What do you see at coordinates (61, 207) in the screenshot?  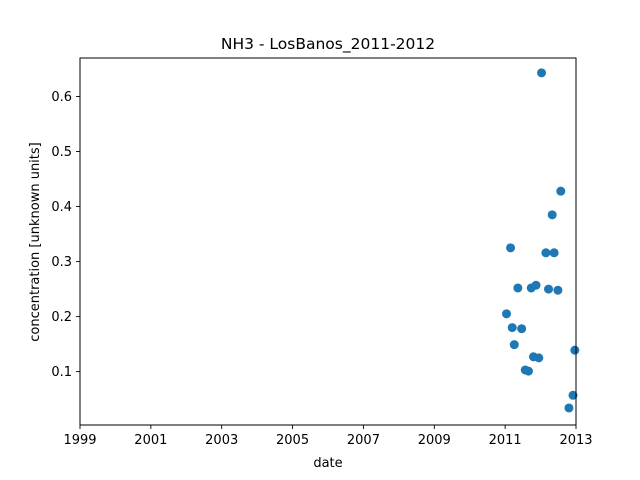 I see `y-tick-label: 0.4` at bounding box center [61, 207].